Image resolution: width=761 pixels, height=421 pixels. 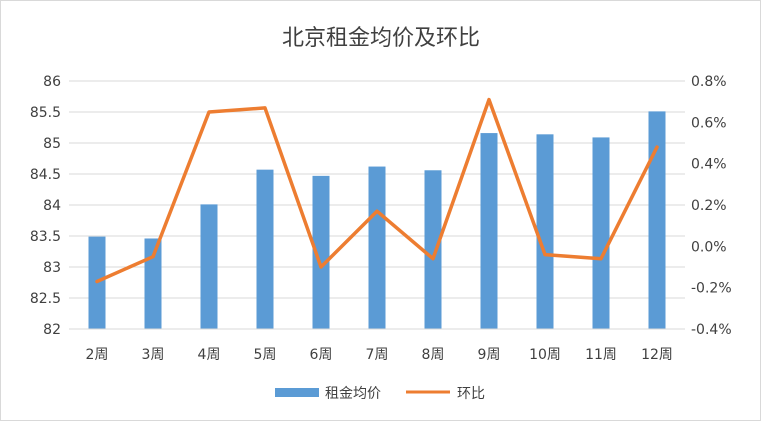 What do you see at coordinates (709, 206) in the screenshot?
I see `right-tick-label: 0.2%` at bounding box center [709, 206].